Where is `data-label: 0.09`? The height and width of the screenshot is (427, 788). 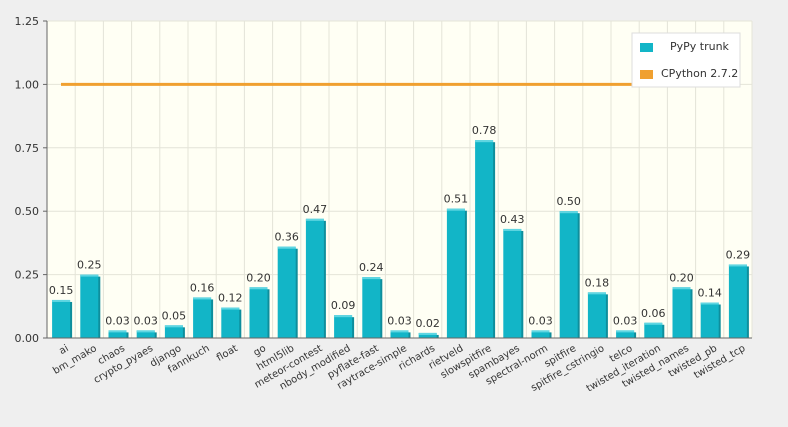 data-label: 0.09 is located at coordinates (343, 305).